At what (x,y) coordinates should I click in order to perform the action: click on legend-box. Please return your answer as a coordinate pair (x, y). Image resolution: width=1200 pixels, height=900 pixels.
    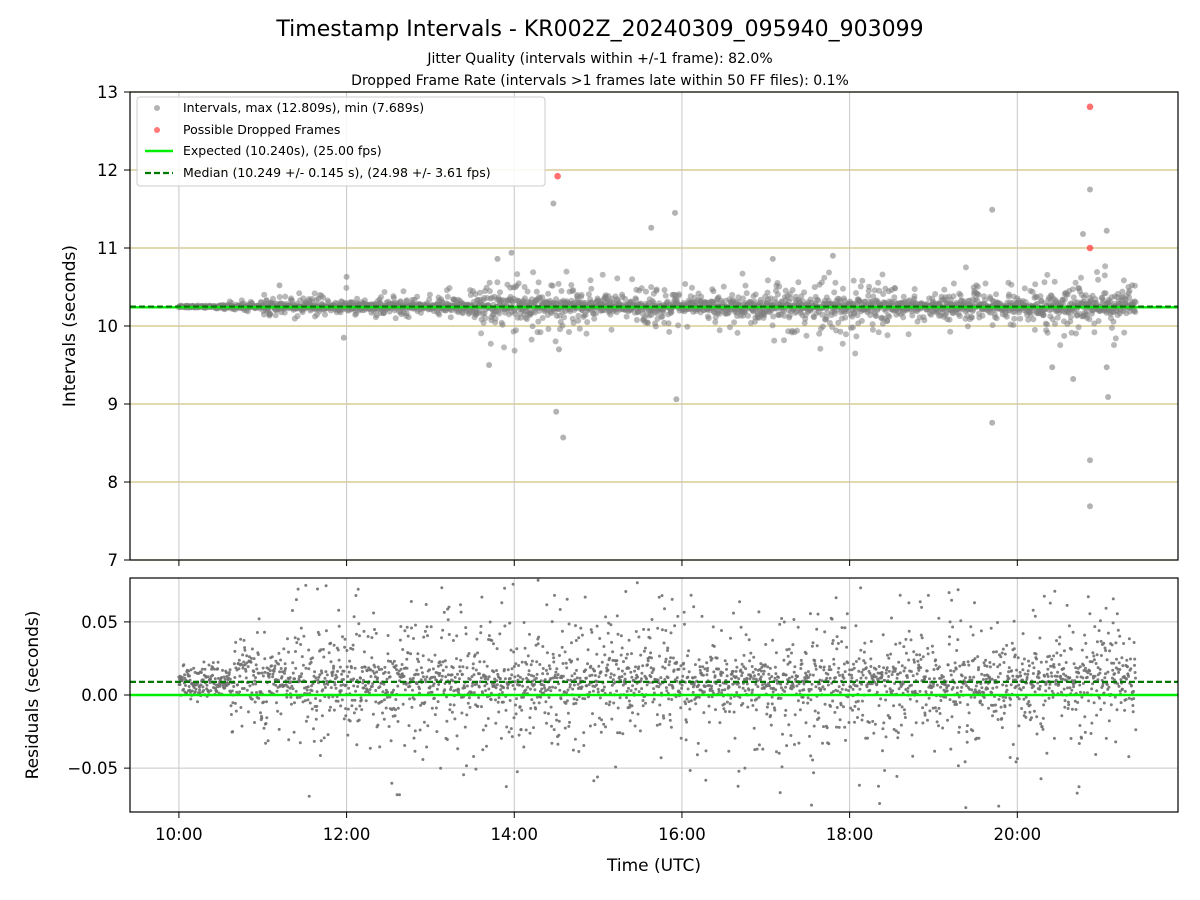
    Looking at the image, I should click on (341, 141).